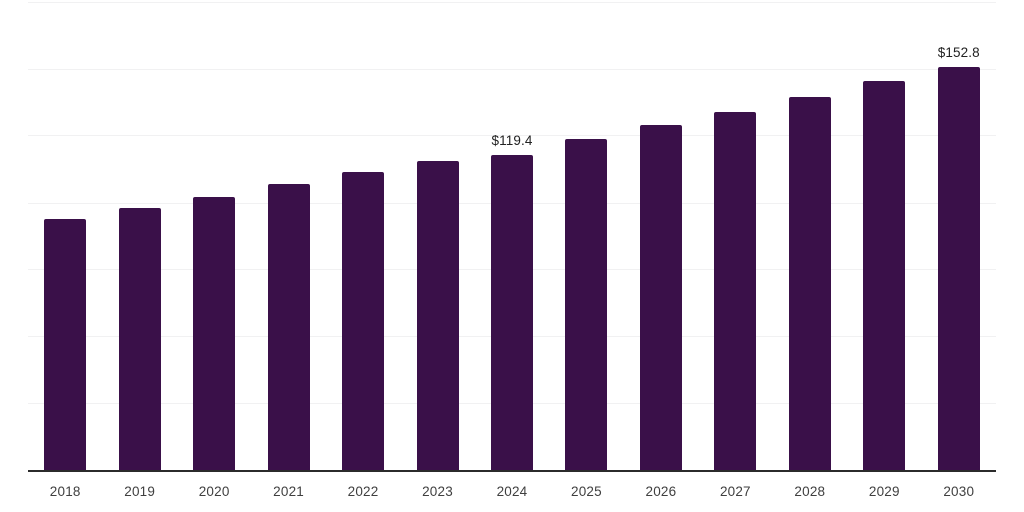 This screenshot has height=512, width=1024. I want to click on x-axis-tick-label: 2019, so click(140, 491).